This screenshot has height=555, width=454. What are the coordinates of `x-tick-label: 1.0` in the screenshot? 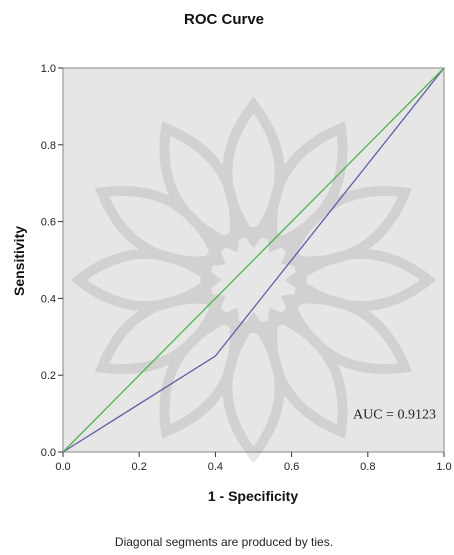 It's located at (443, 467).